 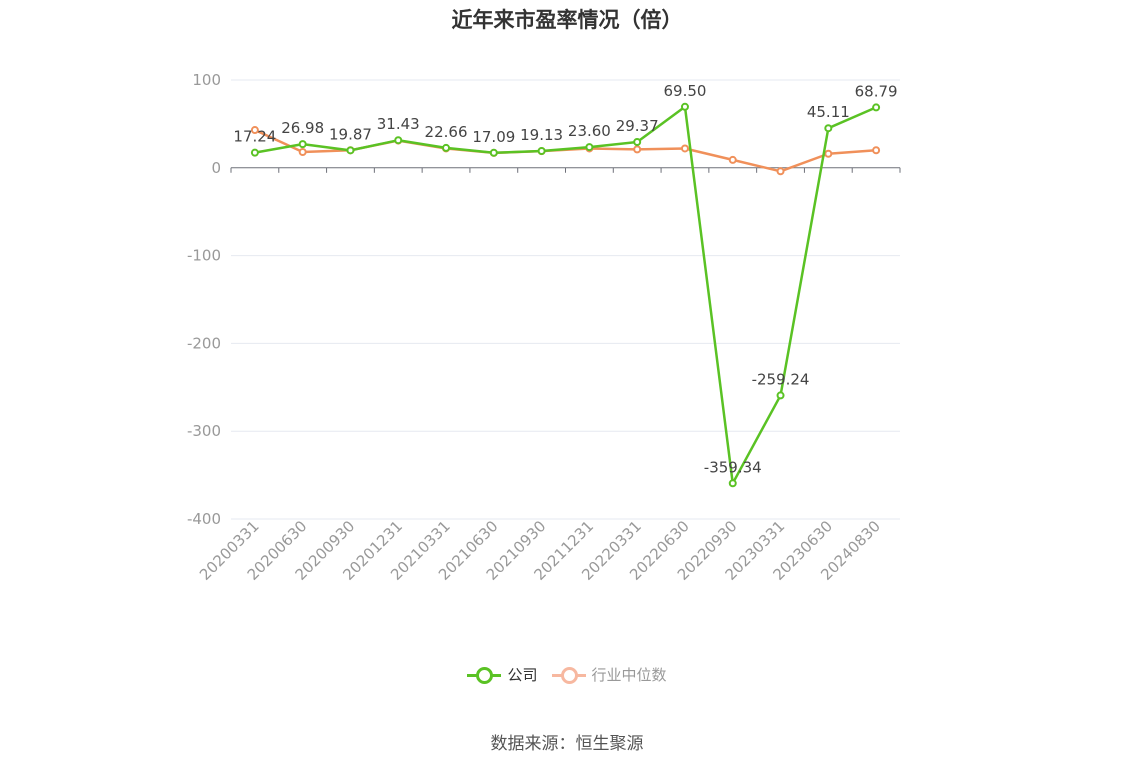 I want to click on y-tick-label: -100, so click(x=204, y=256).